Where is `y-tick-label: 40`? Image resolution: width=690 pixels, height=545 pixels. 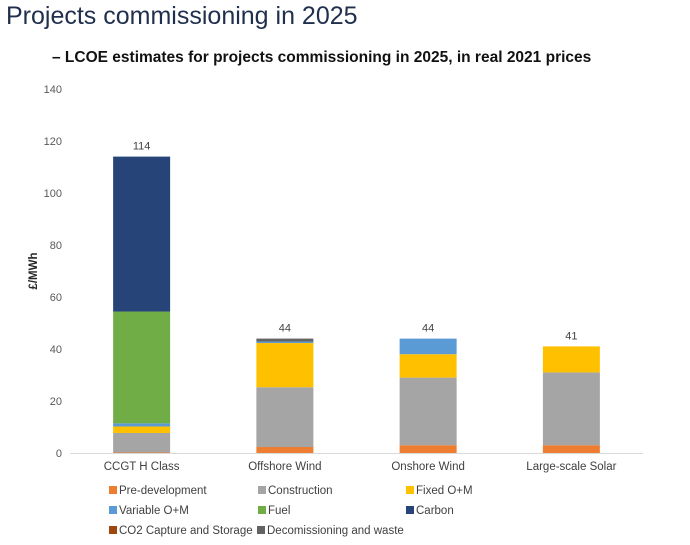 y-tick-label: 40 is located at coordinates (56, 350).